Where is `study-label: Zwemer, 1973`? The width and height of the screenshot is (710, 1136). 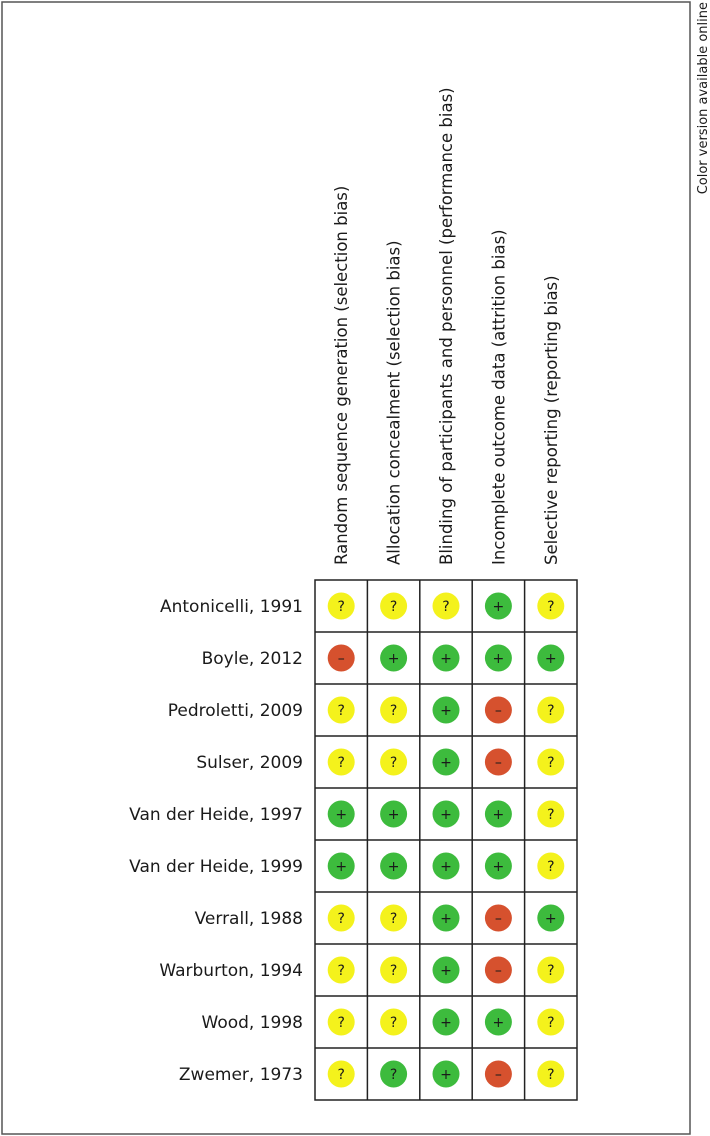
study-label: Zwemer, 1973 is located at coordinates (241, 1075).